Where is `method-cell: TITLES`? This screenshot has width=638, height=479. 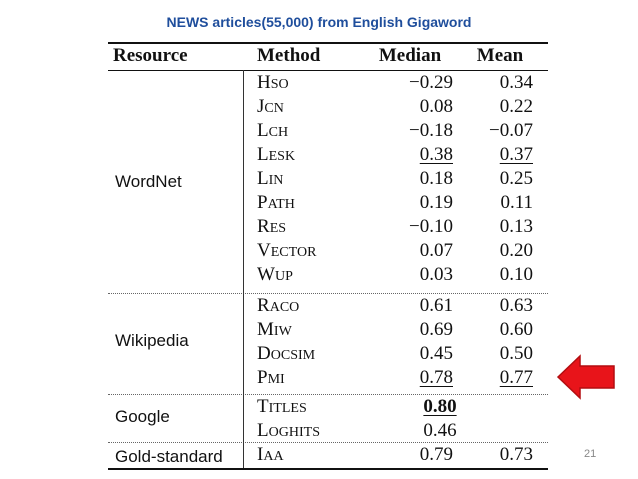 method-cell: TITLES is located at coordinates (282, 406).